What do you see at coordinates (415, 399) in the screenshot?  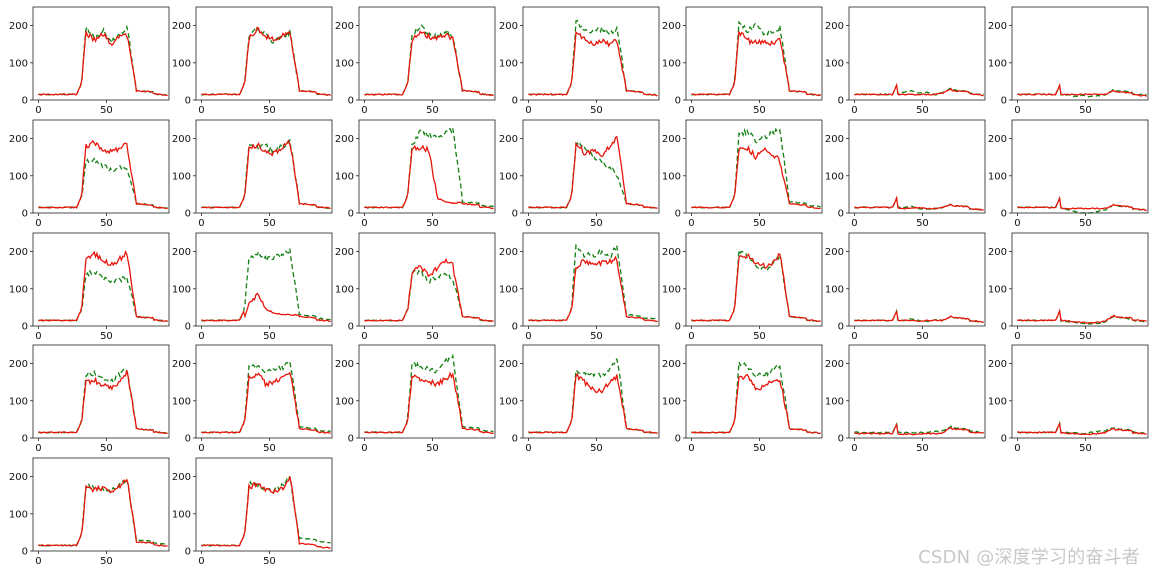 I see `subplot-r3c2: 0 100 200 0 50` at bounding box center [415, 399].